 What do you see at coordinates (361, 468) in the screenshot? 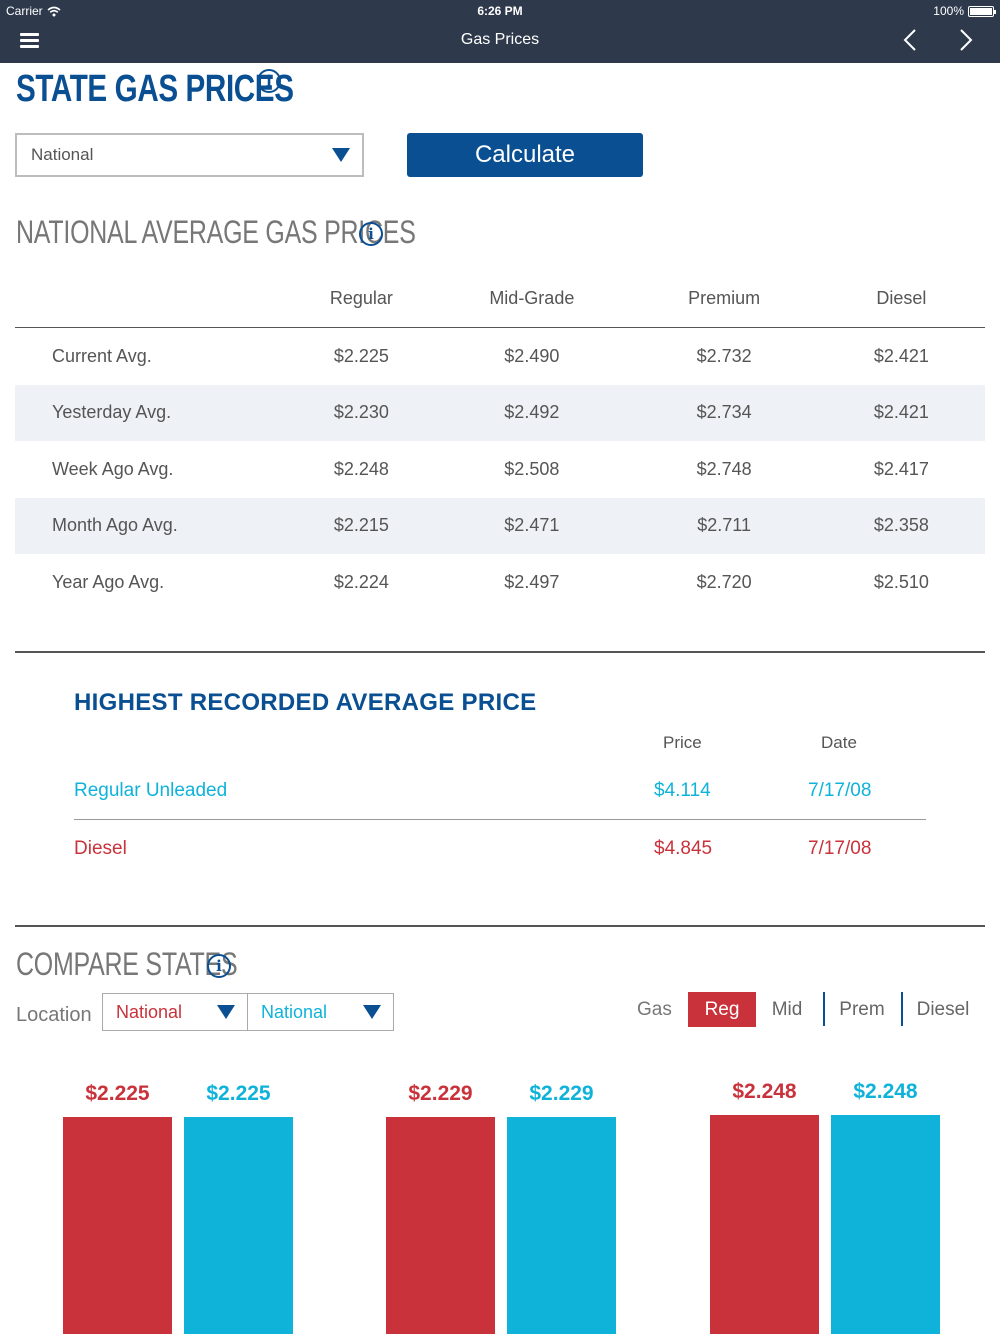
I see `table-cell: $2.248` at bounding box center [361, 468].